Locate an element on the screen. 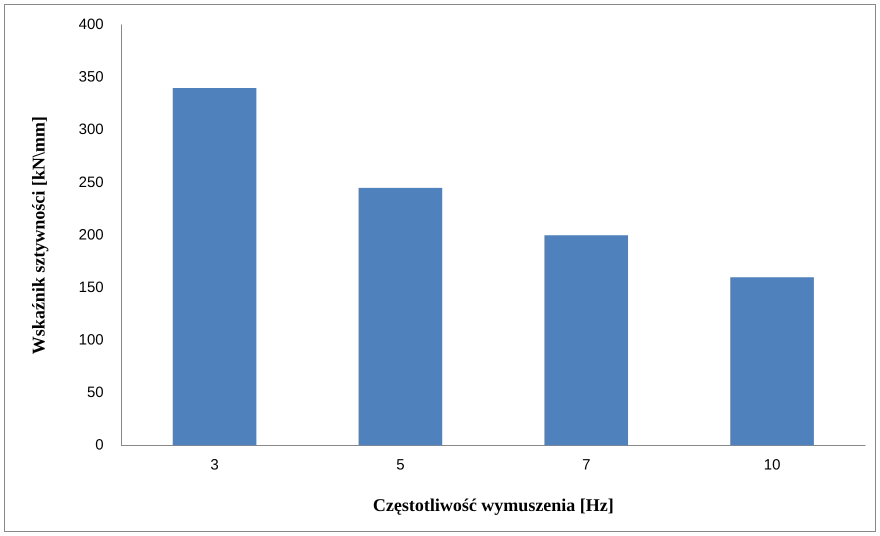 The width and height of the screenshot is (880, 536). y-tick-label: 100 is located at coordinates (91, 339).